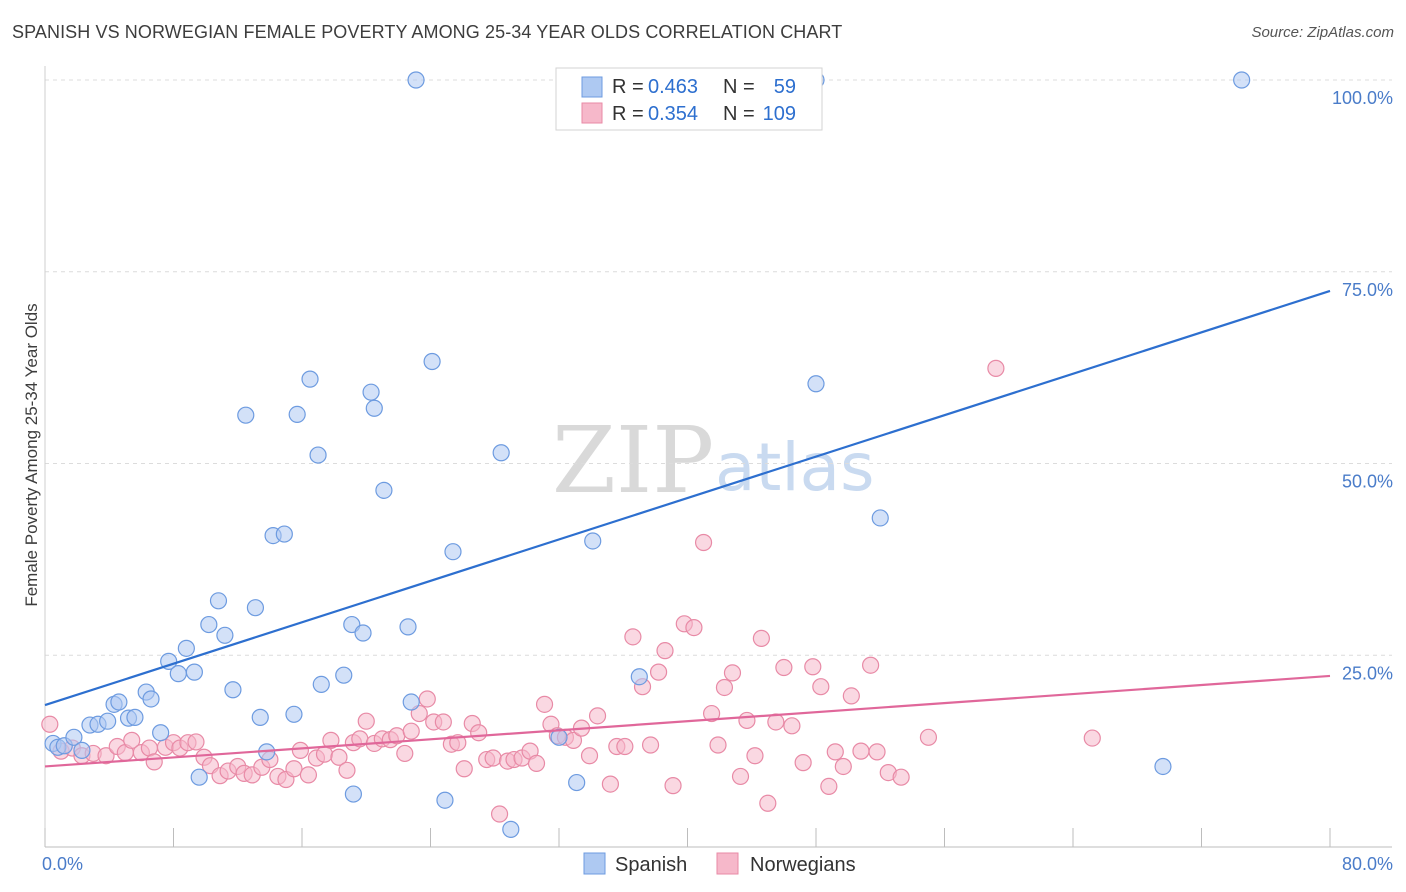 The image size is (1406, 892). What do you see at coordinates (687, 721) in the screenshot?
I see `norwegian-trend-line` at bounding box center [687, 721].